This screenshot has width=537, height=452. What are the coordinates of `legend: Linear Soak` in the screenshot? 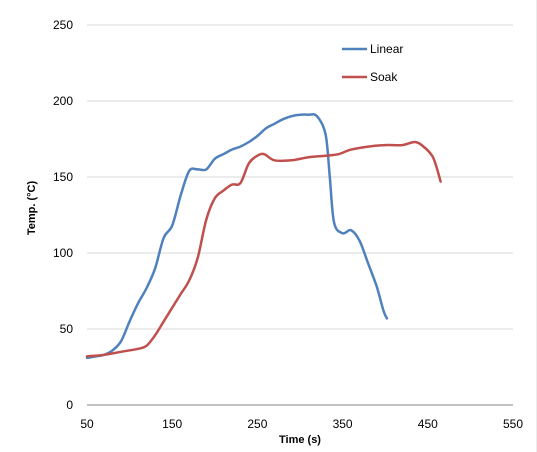 It's located at (372, 63).